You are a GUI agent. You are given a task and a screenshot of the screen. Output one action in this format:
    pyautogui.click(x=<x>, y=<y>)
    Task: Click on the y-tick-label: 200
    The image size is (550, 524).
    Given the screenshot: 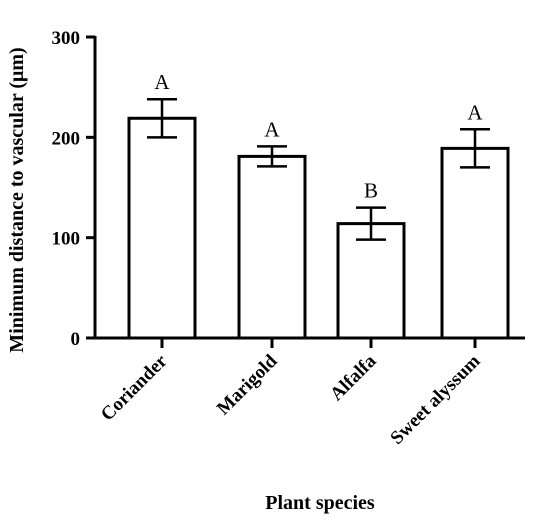 What is the action you would take?
    pyautogui.click(x=66, y=138)
    